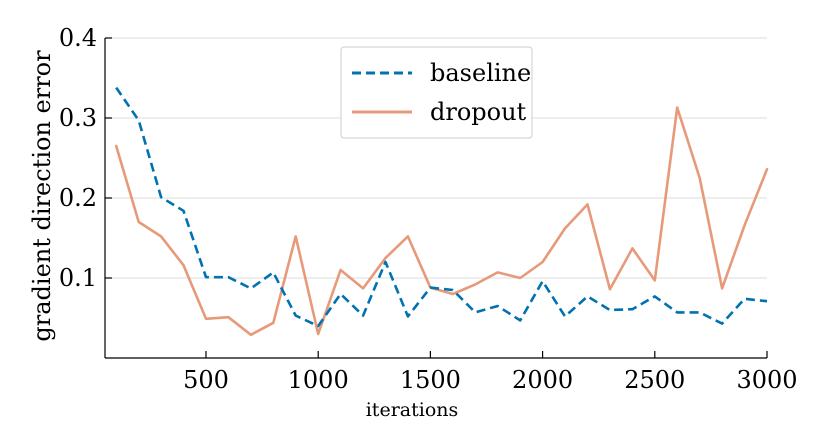 The width and height of the screenshot is (837, 436). Describe the element at coordinates (766, 380) in the screenshot. I see `x-tick-label: 3000` at that location.